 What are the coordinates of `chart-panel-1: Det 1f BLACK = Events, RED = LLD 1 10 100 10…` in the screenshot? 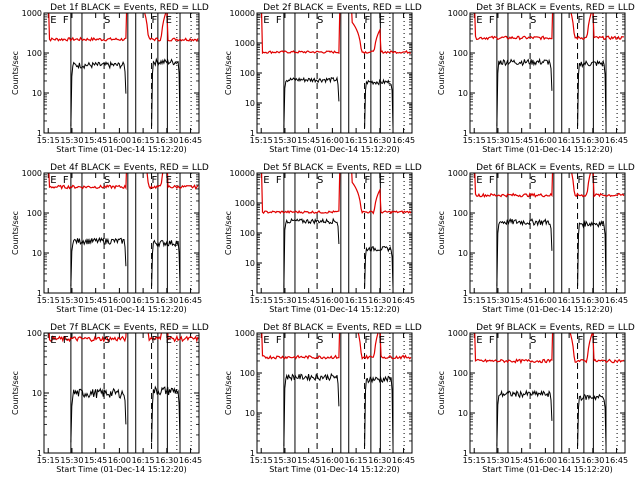 It's located at (110, 78).